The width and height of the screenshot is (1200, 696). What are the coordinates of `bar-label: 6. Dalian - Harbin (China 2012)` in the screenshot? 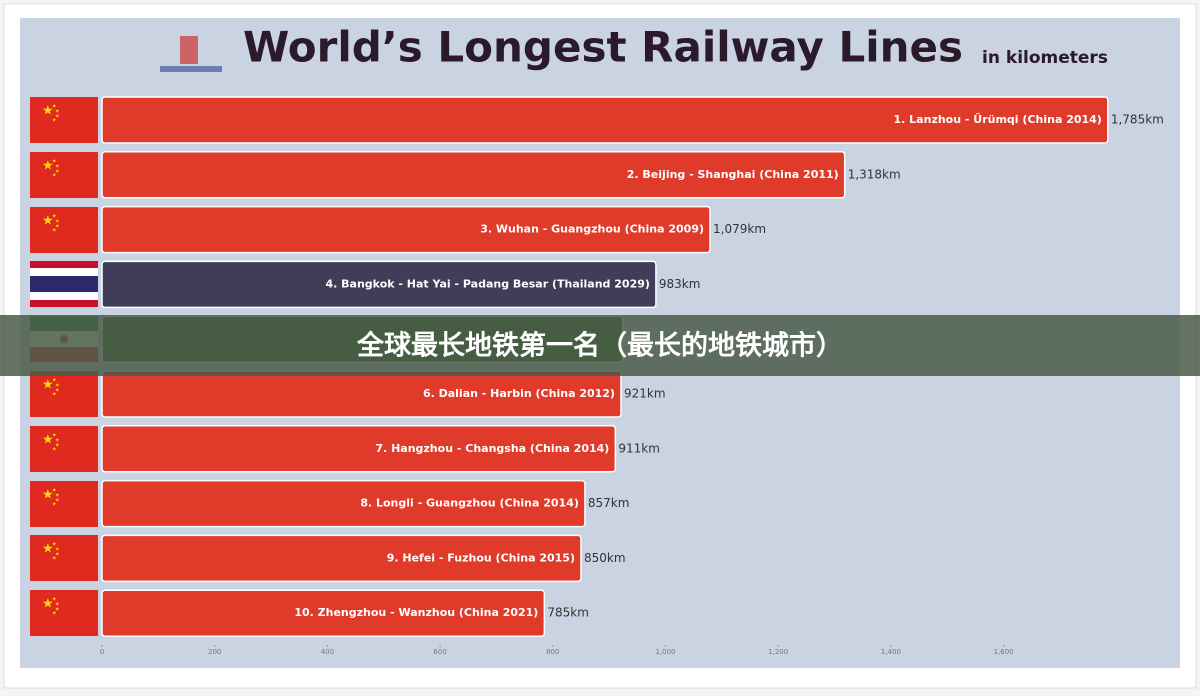 It's located at (519, 393).